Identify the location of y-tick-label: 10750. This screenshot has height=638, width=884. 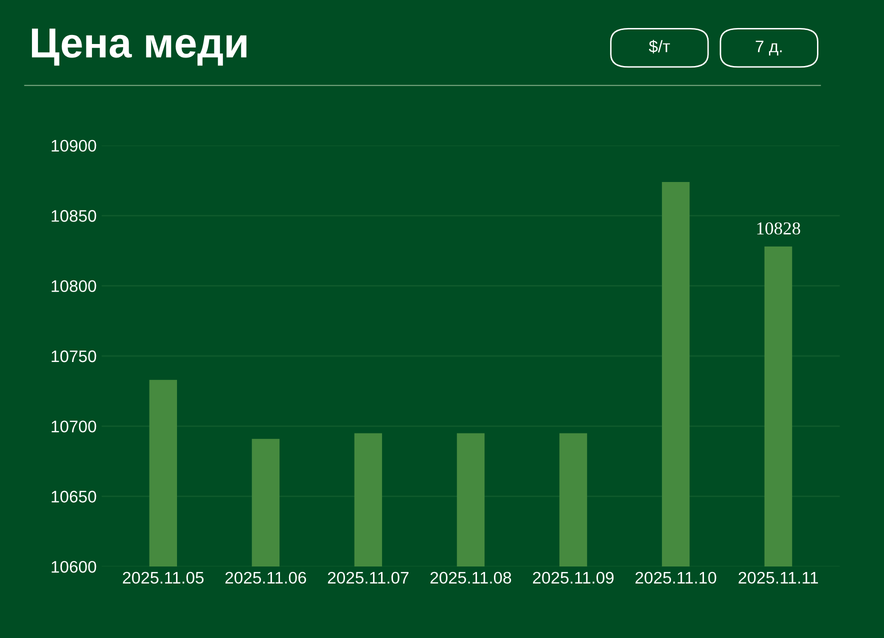
(74, 356).